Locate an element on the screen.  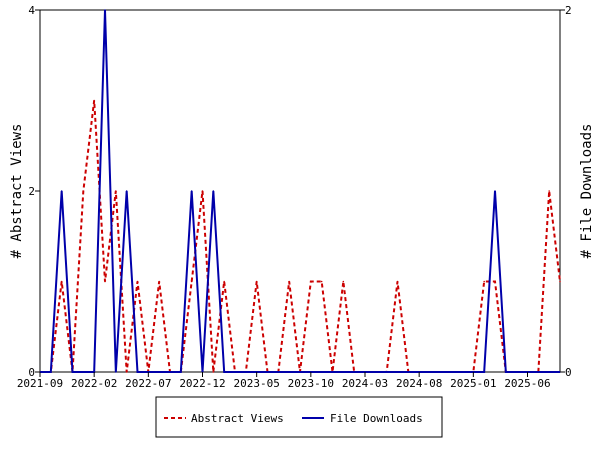
legend: Abstract Views File Downloads is located at coordinates (299, 417).